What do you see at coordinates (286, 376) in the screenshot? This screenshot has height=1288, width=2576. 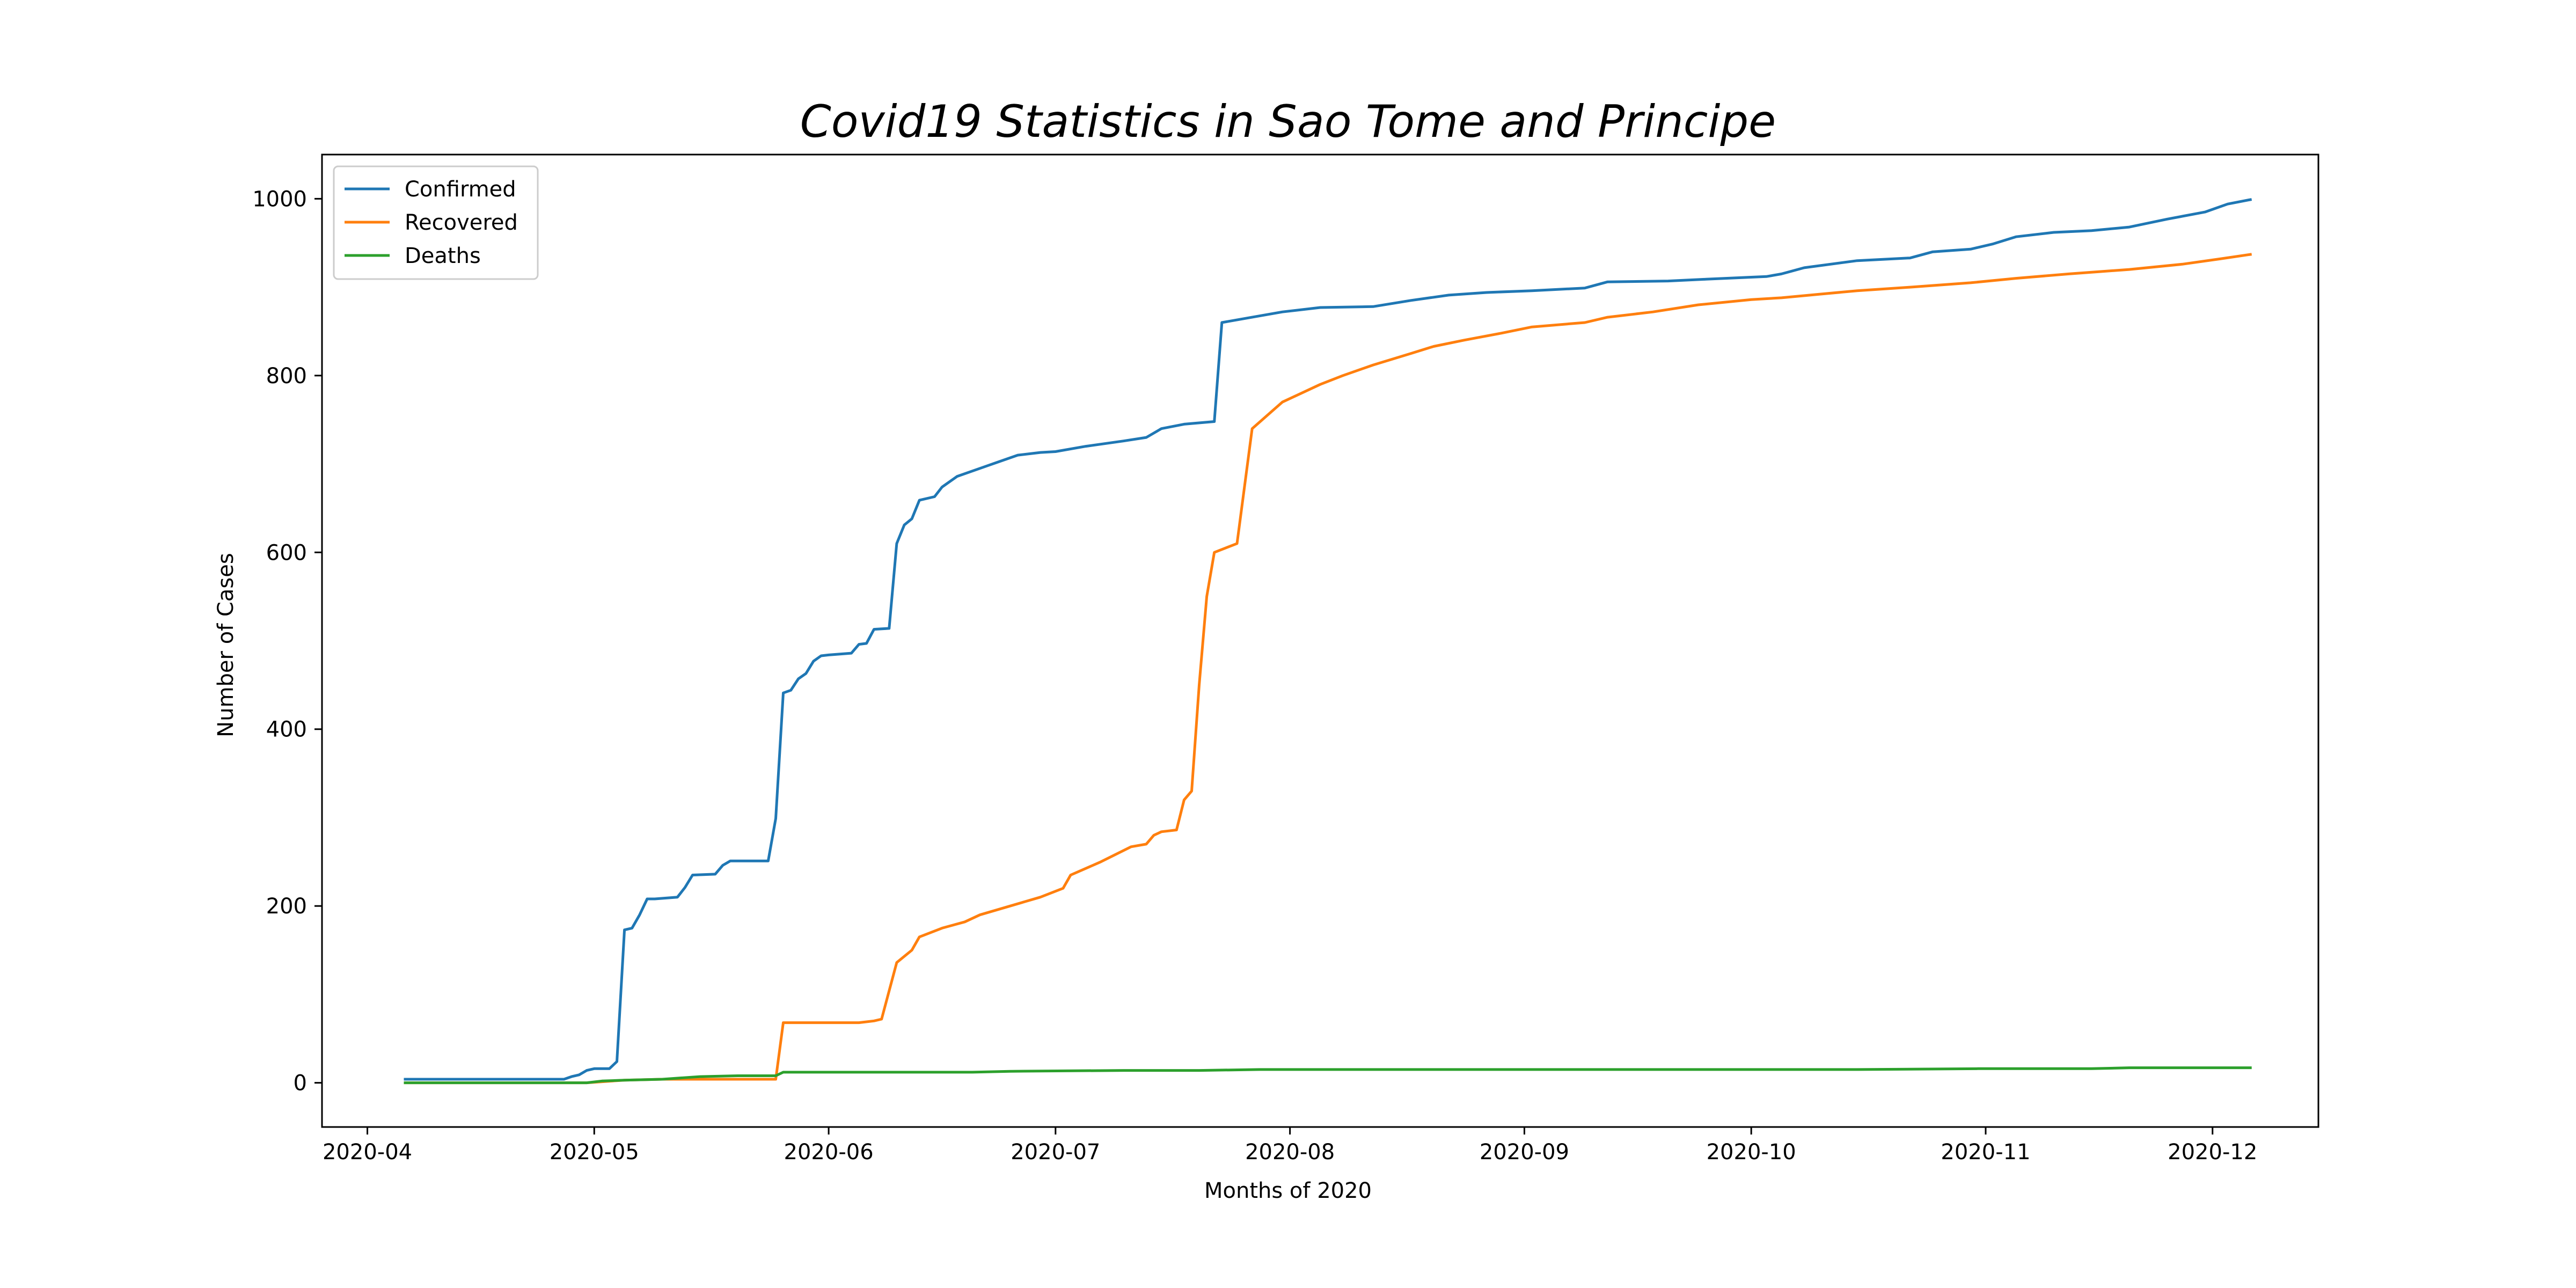 I see `y-tick-label: 800` at bounding box center [286, 376].